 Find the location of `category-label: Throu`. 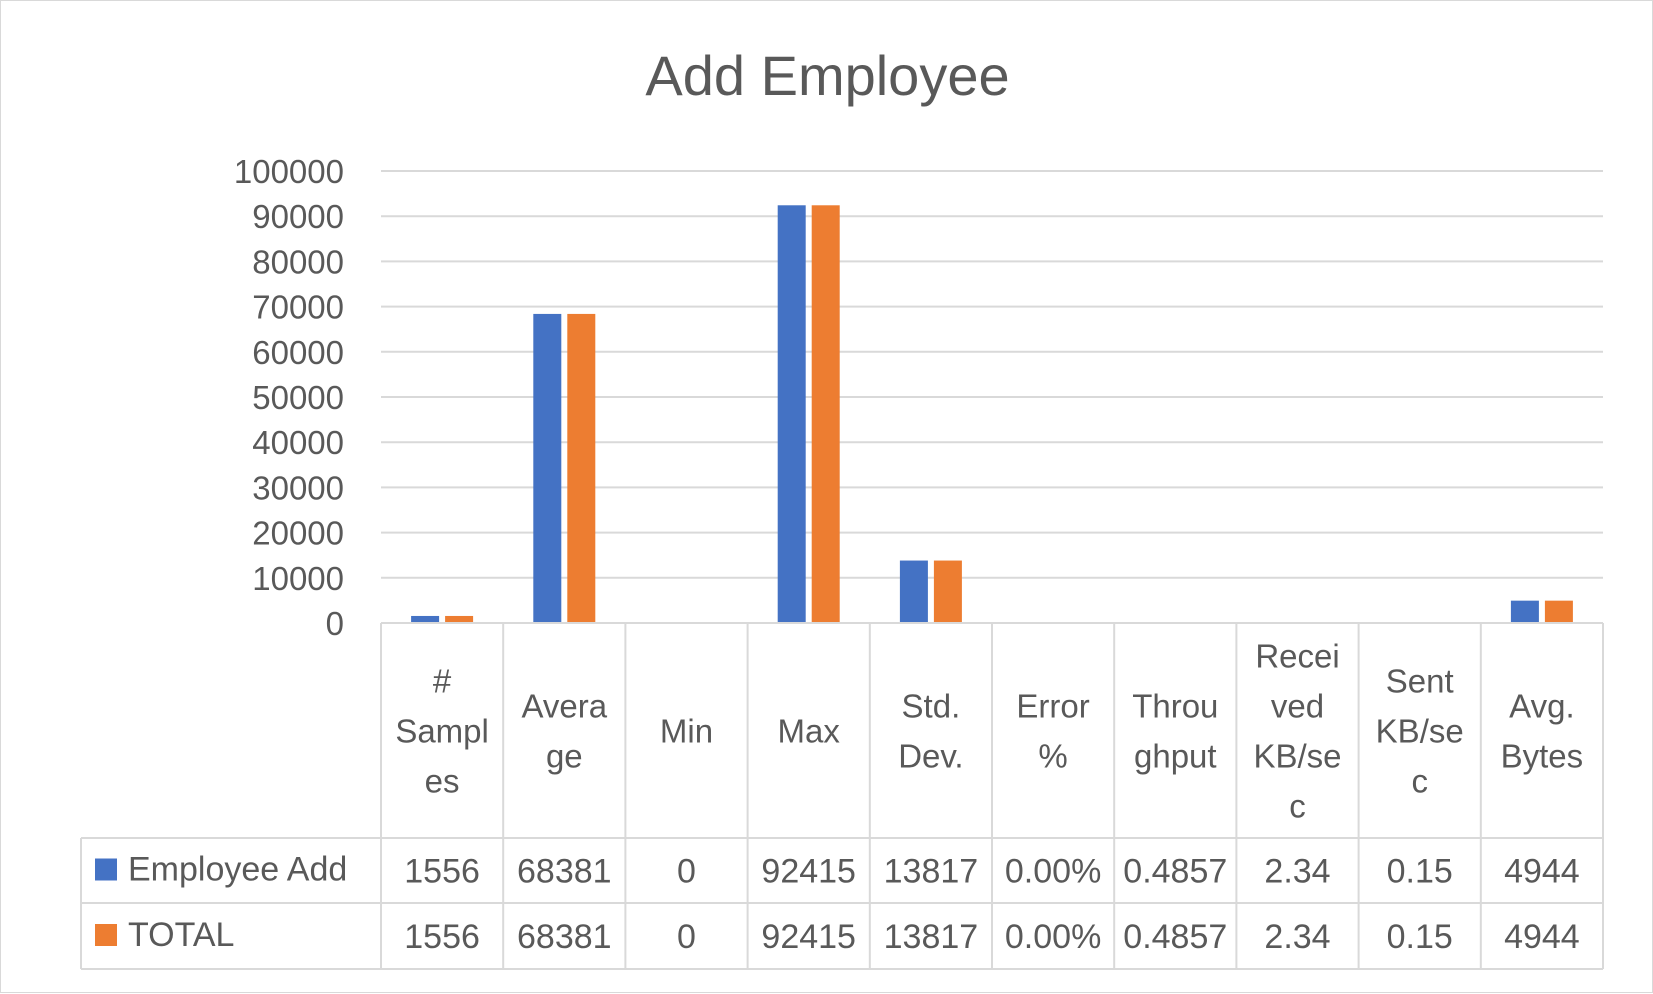

category-label: Throu is located at coordinates (1175, 706).